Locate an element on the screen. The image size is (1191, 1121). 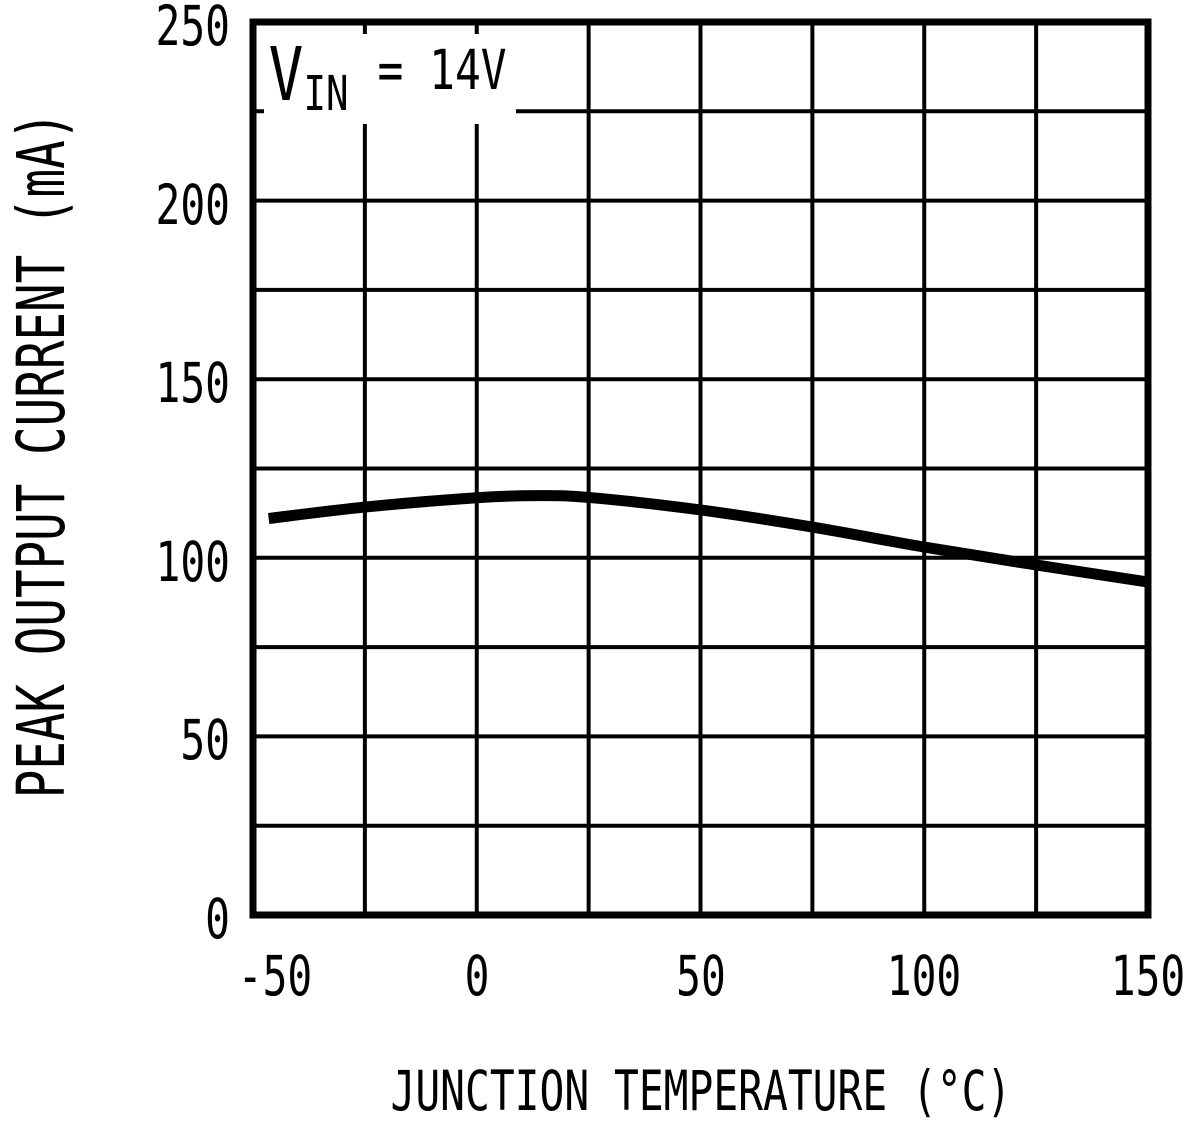
annotation-value: = 14V is located at coordinates (429, 70).